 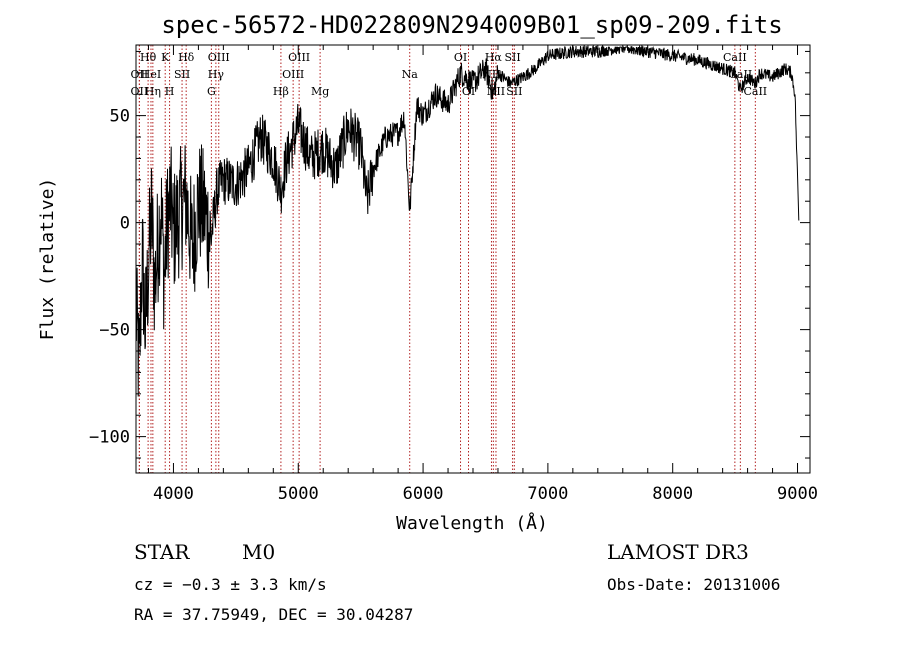 I want to click on line-label-2: OII, so click(x=140, y=91).